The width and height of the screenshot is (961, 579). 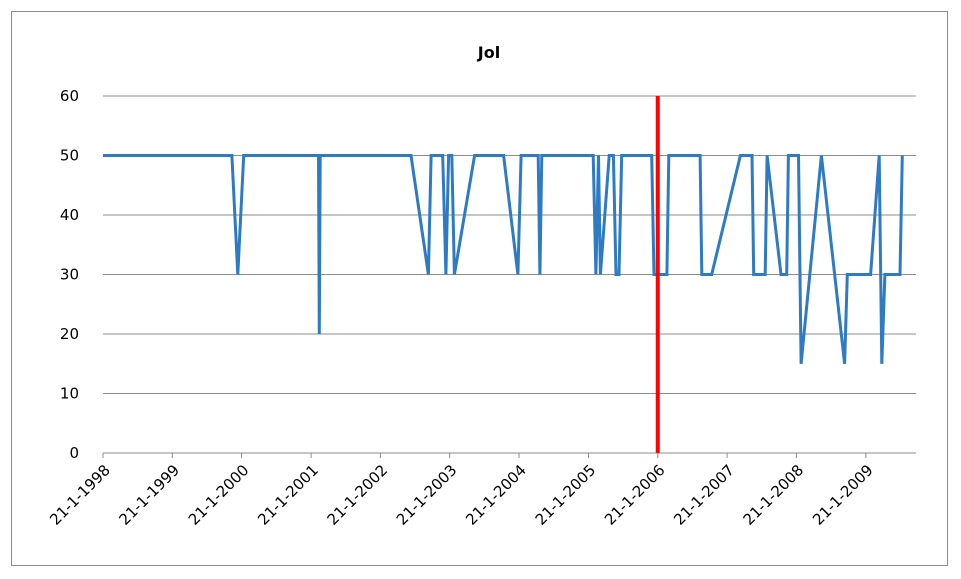 I want to click on x-tick-label-3: 21-1-2001, so click(x=288, y=495).